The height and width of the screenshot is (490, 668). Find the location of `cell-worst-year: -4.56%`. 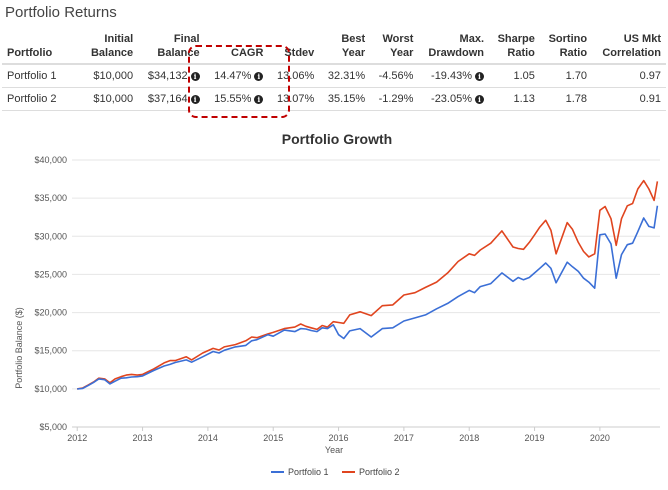

cell-worst-year: -4.56% is located at coordinates (394, 76).